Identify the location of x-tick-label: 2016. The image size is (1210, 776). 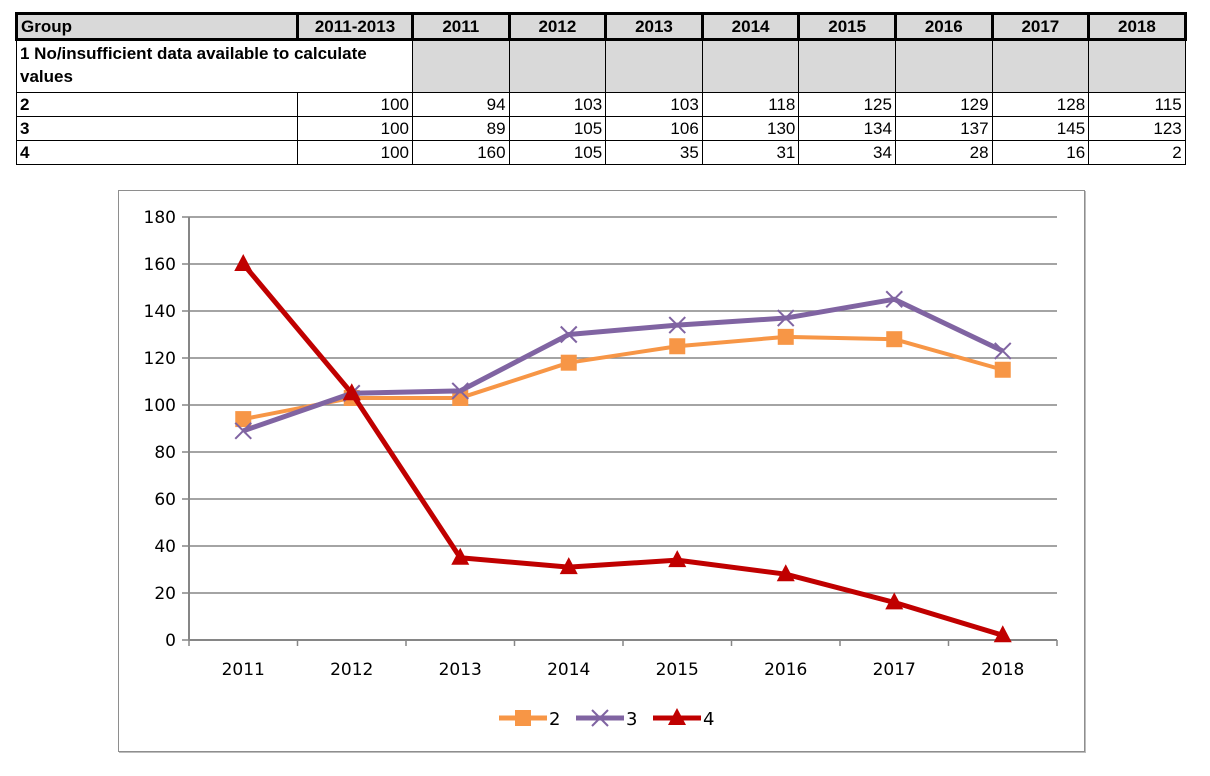
(785, 670).